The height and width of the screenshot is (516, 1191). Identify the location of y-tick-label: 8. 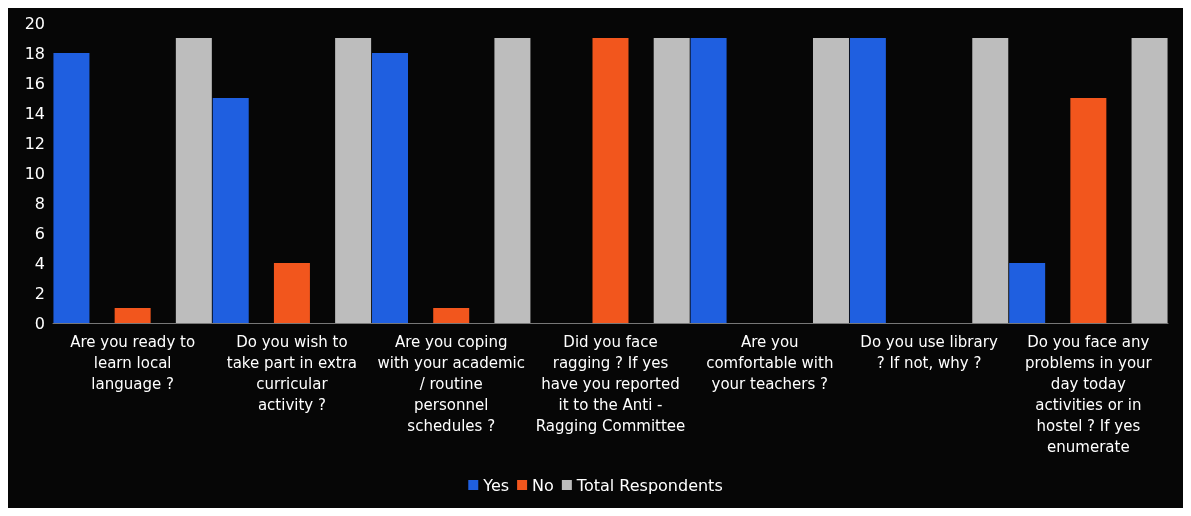
(39, 203).